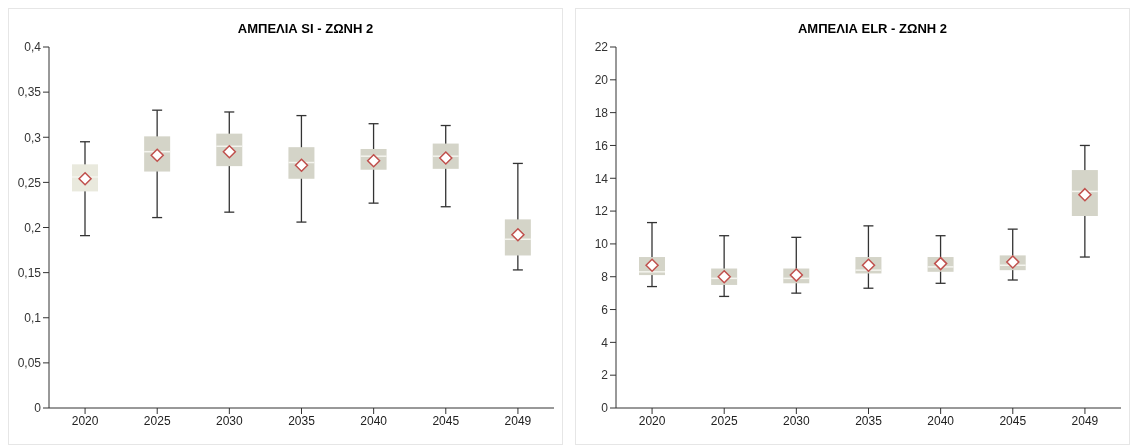 Image resolution: width=1130 pixels, height=445 pixels. Describe the element at coordinates (33, 137) in the screenshot. I see `y-tick-label: 0,3` at that location.